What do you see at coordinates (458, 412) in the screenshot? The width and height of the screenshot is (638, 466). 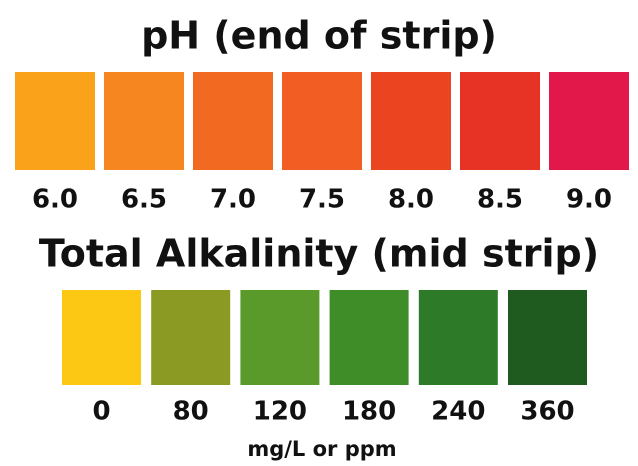 I see `swatch-label: 240` at bounding box center [458, 412].